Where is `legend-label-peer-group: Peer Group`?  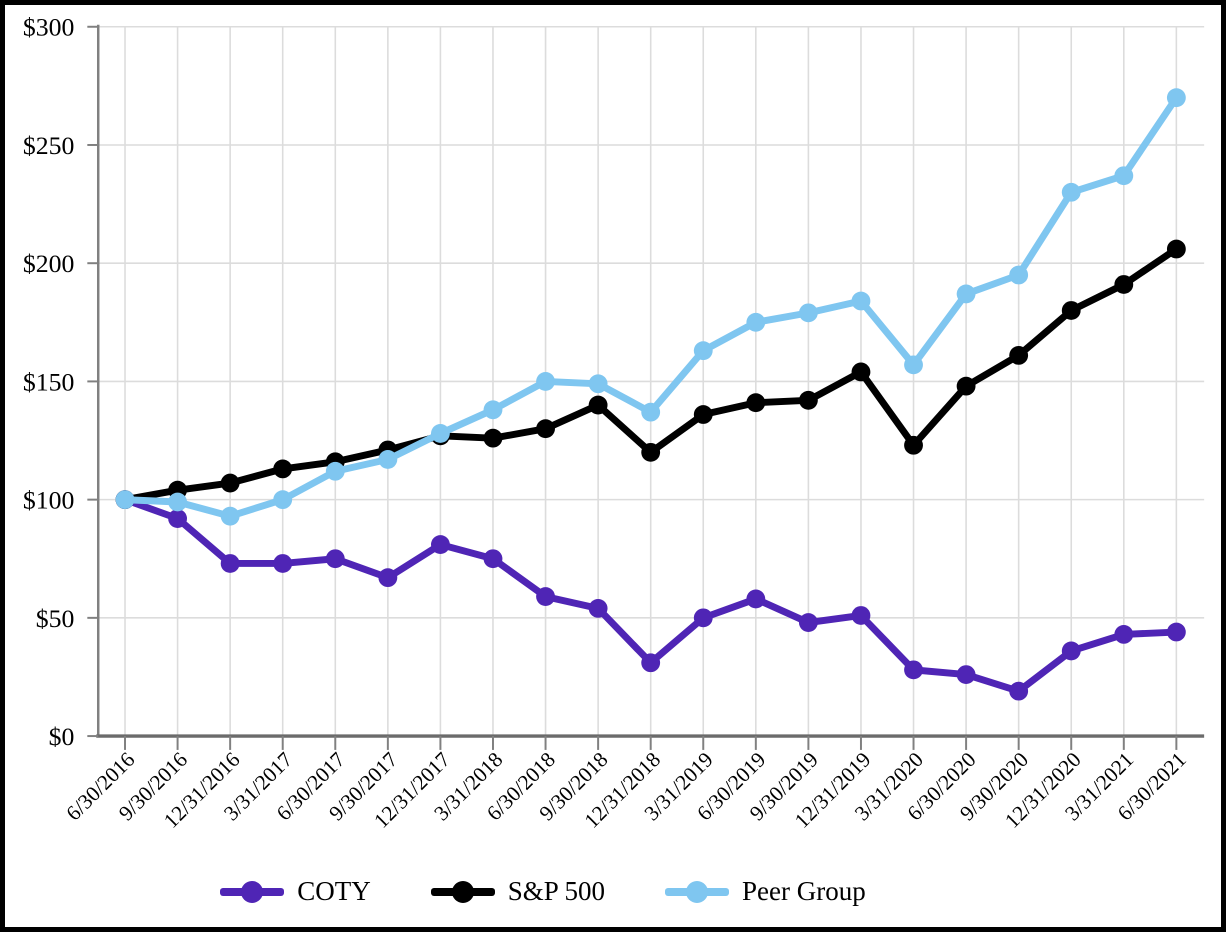 legend-label-peer-group: Peer Group is located at coordinates (804, 891).